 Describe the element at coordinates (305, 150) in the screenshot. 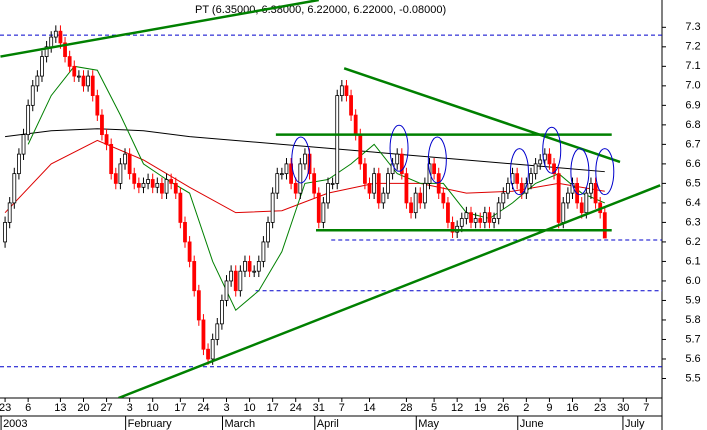

I see `moving-average` at that location.